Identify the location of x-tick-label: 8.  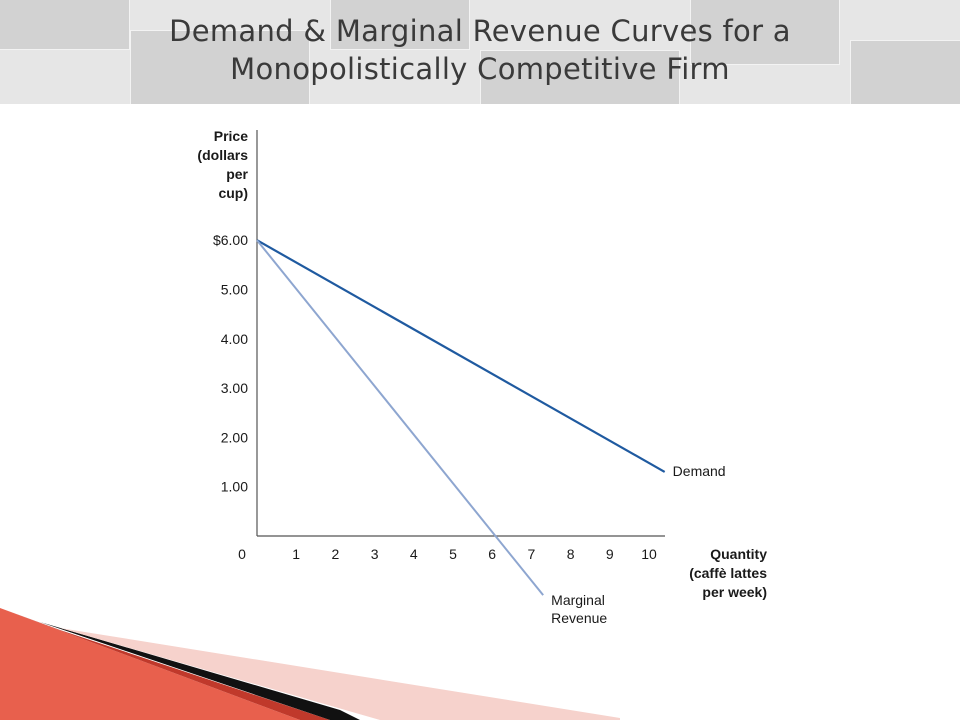
(571, 554).